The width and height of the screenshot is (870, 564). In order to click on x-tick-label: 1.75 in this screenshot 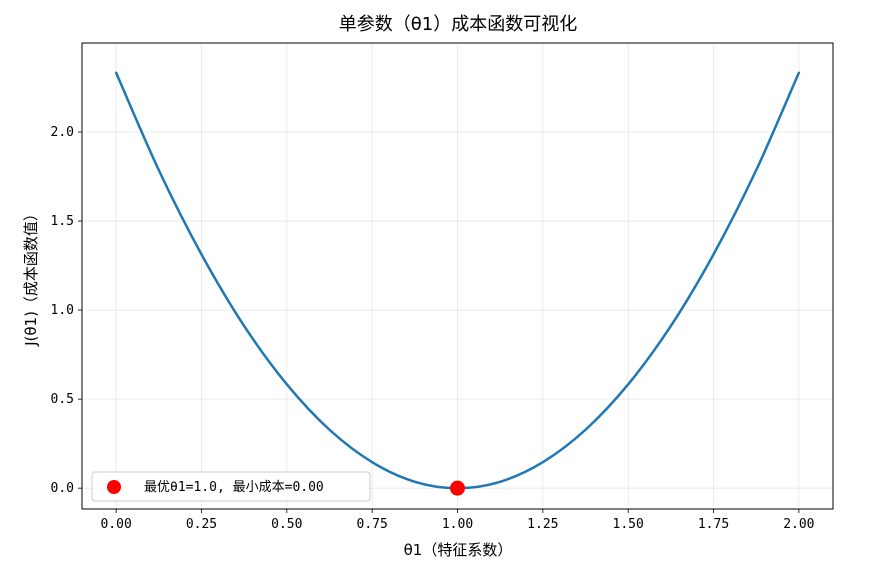, I will do `click(713, 524)`.